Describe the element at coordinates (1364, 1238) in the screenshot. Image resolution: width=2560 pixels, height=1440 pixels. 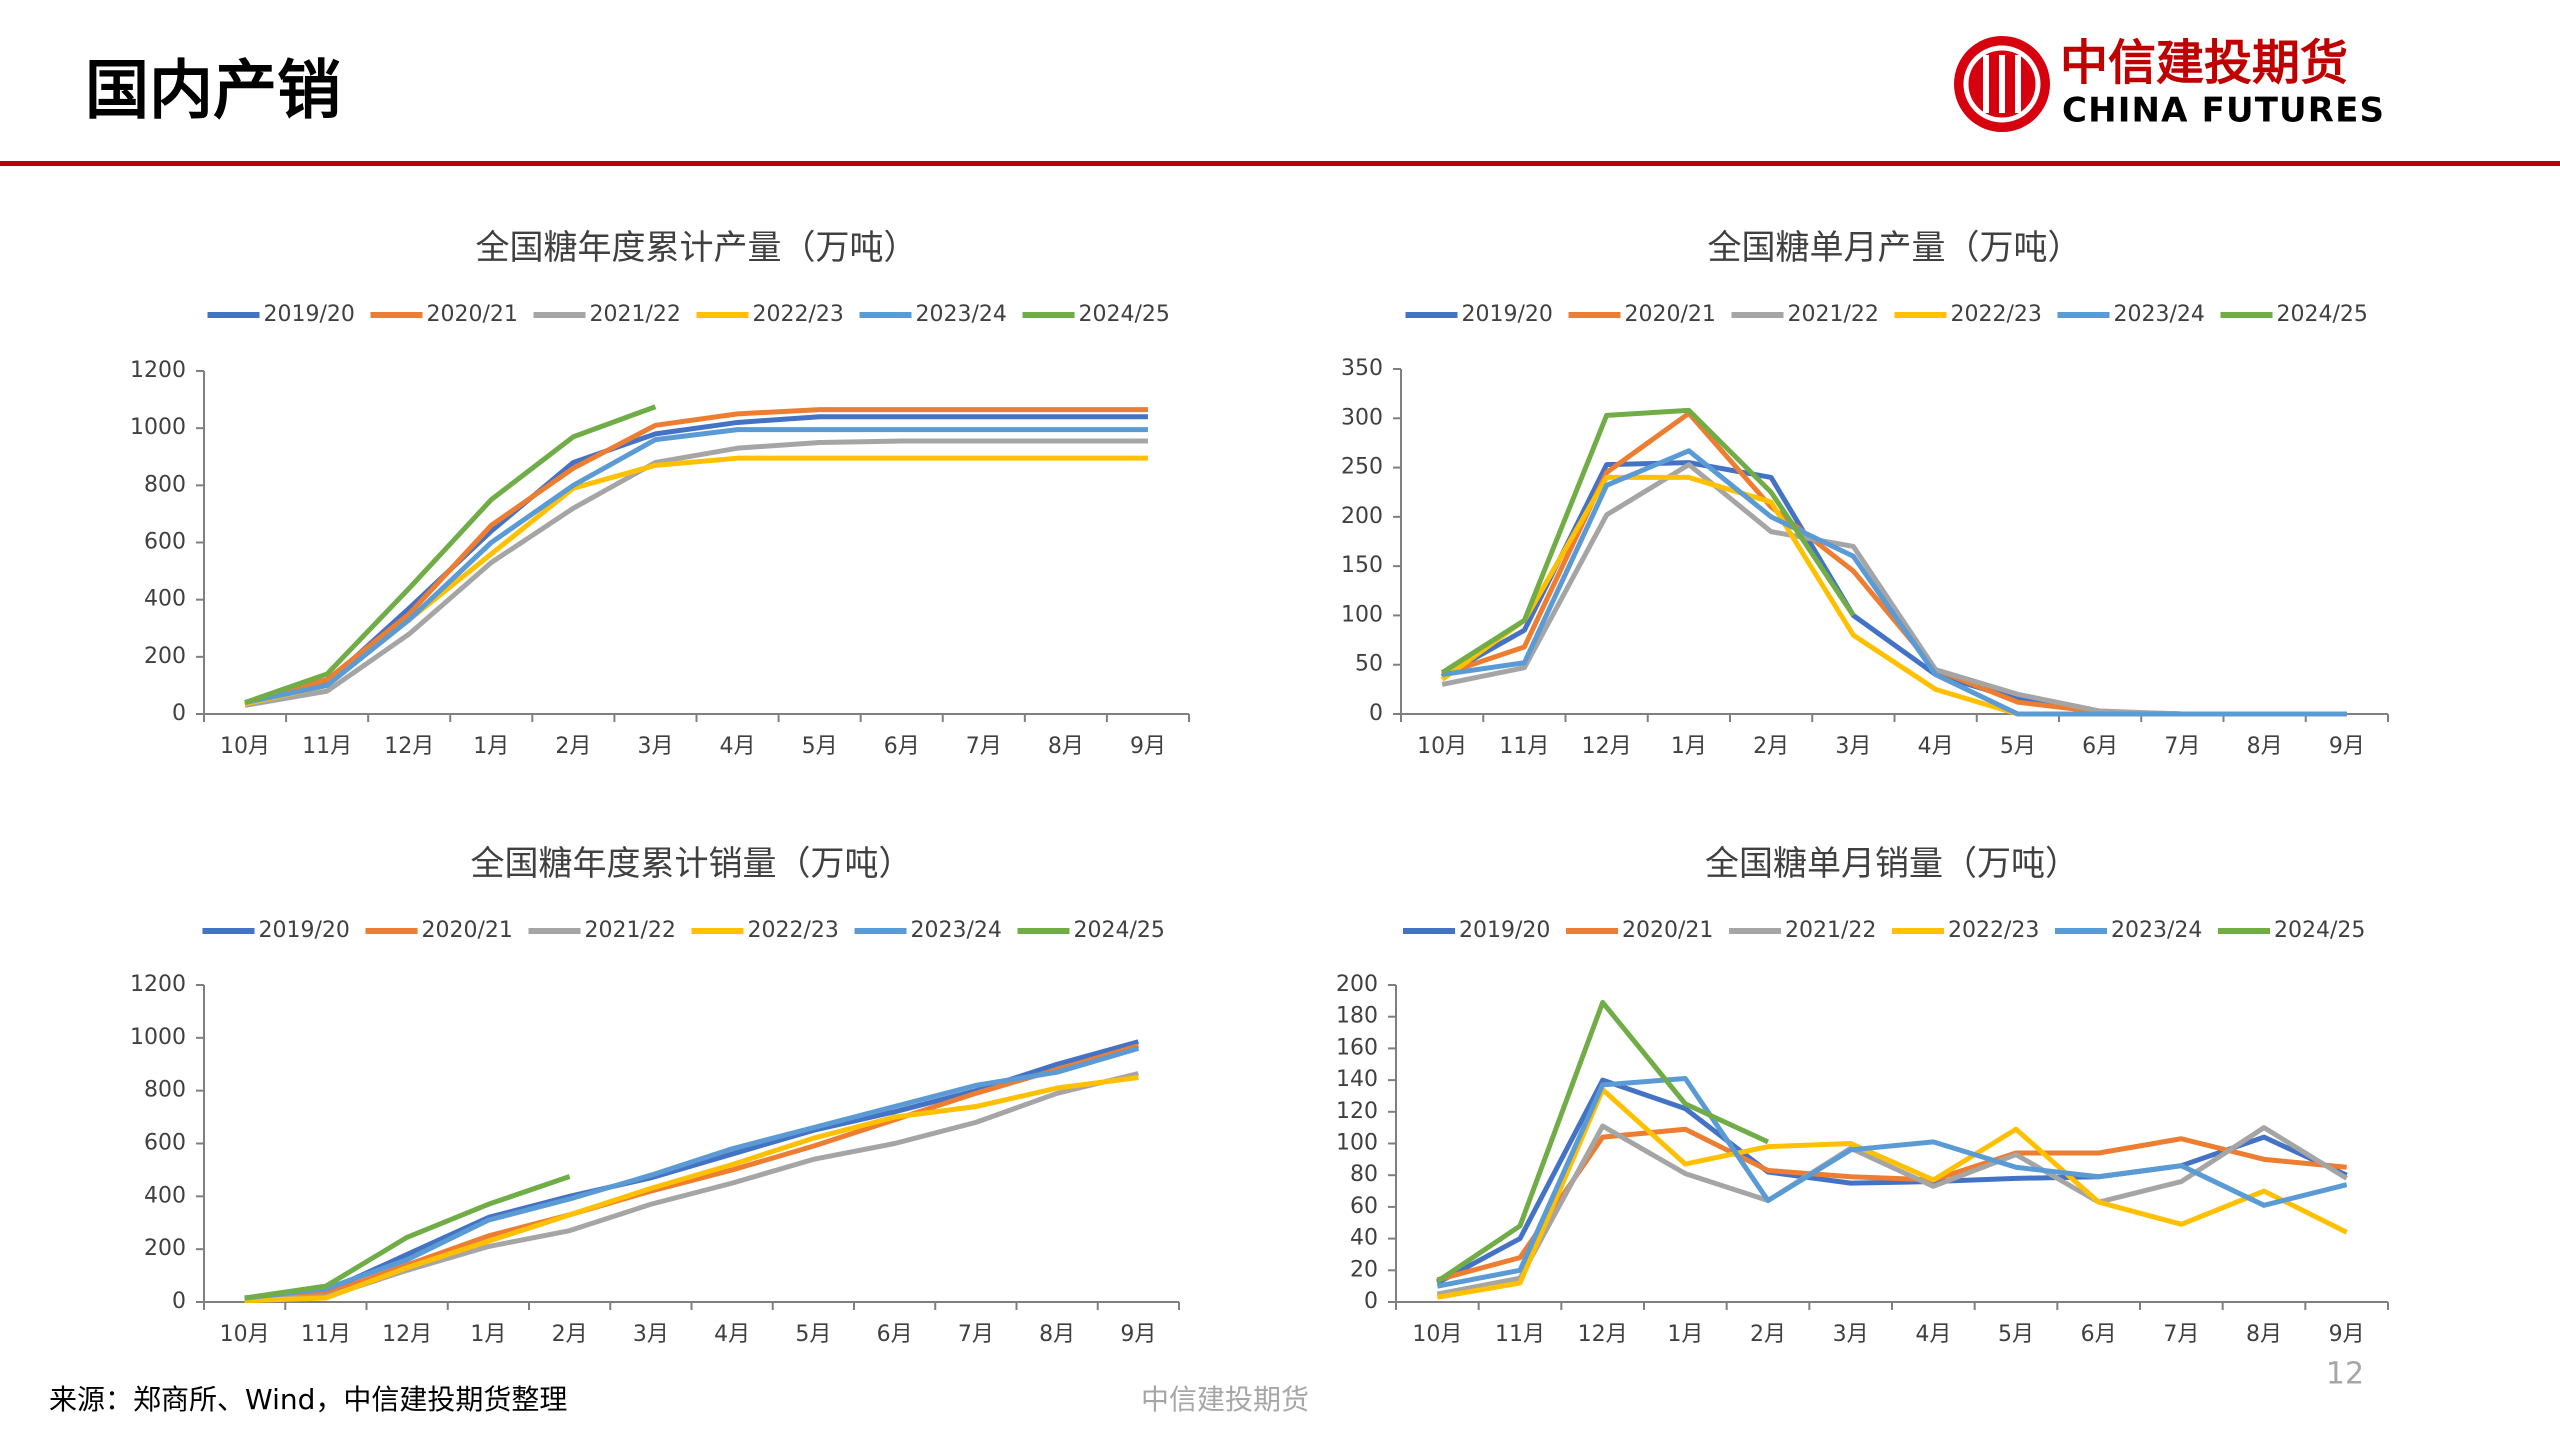
I see `y-tick-label: 40` at that location.